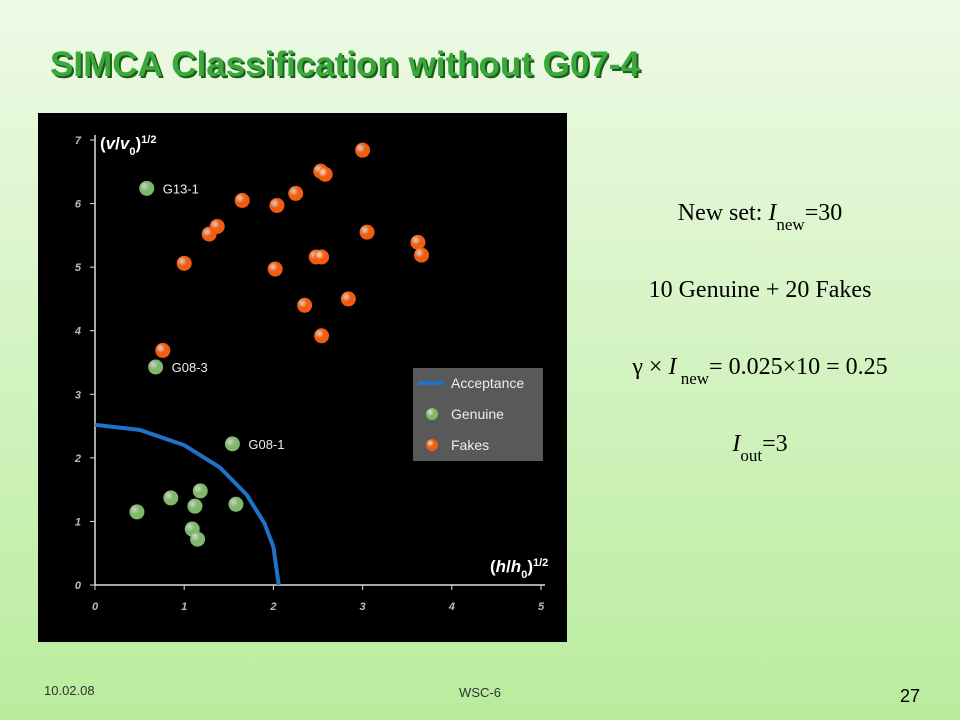  I want to click on note-line: γ × I new= 0.025×10 = 0.25, so click(759, 371).